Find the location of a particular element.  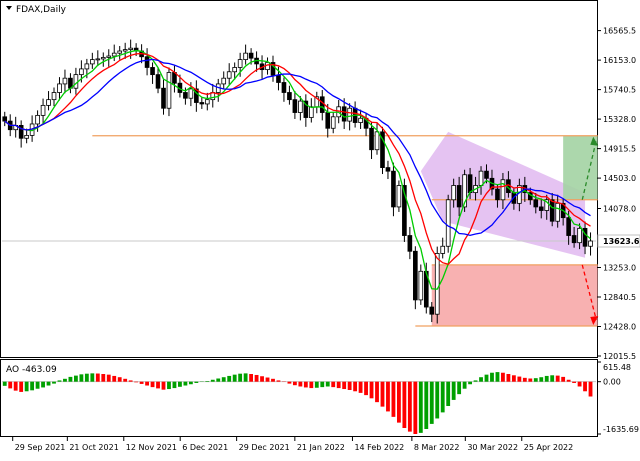

triangle-down-icon is located at coordinates (9, 8).